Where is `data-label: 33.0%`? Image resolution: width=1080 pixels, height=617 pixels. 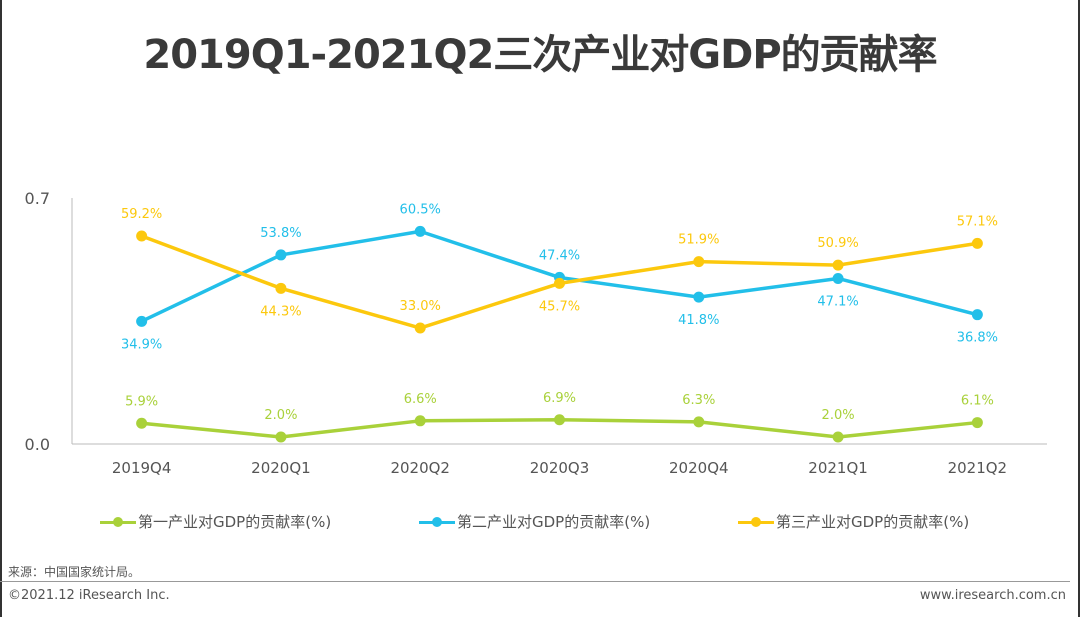
data-label: 33.0% is located at coordinates (420, 306).